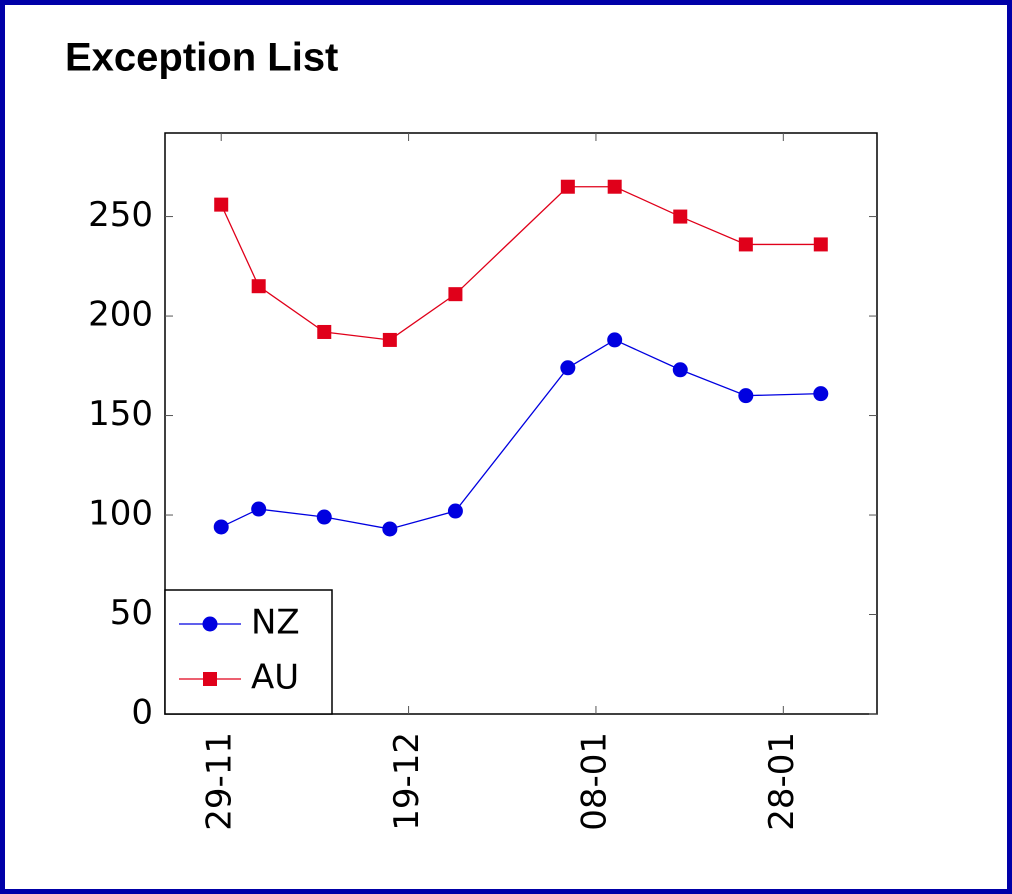 This screenshot has width=1012, height=894. I want to click on chart-title: Exception List, so click(201, 58).